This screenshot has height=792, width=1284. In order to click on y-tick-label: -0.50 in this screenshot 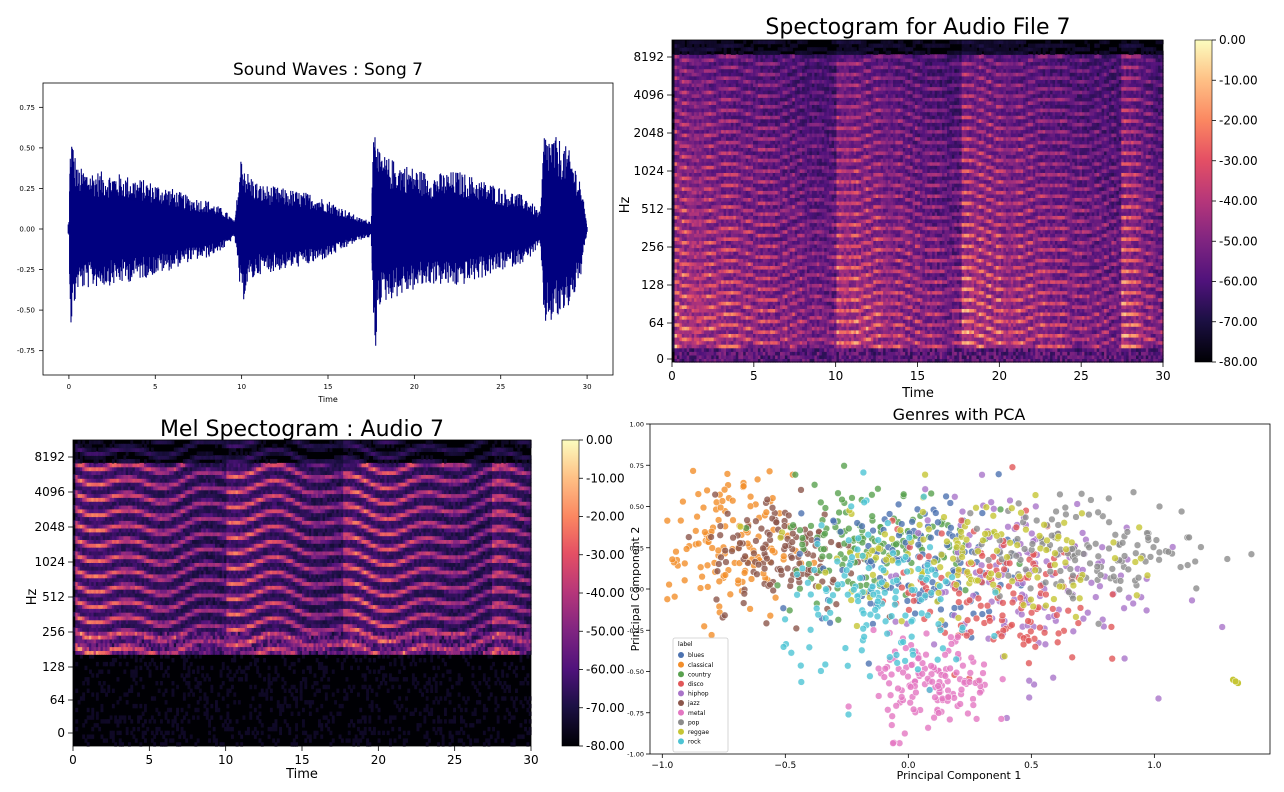, I will do `click(26, 311)`.